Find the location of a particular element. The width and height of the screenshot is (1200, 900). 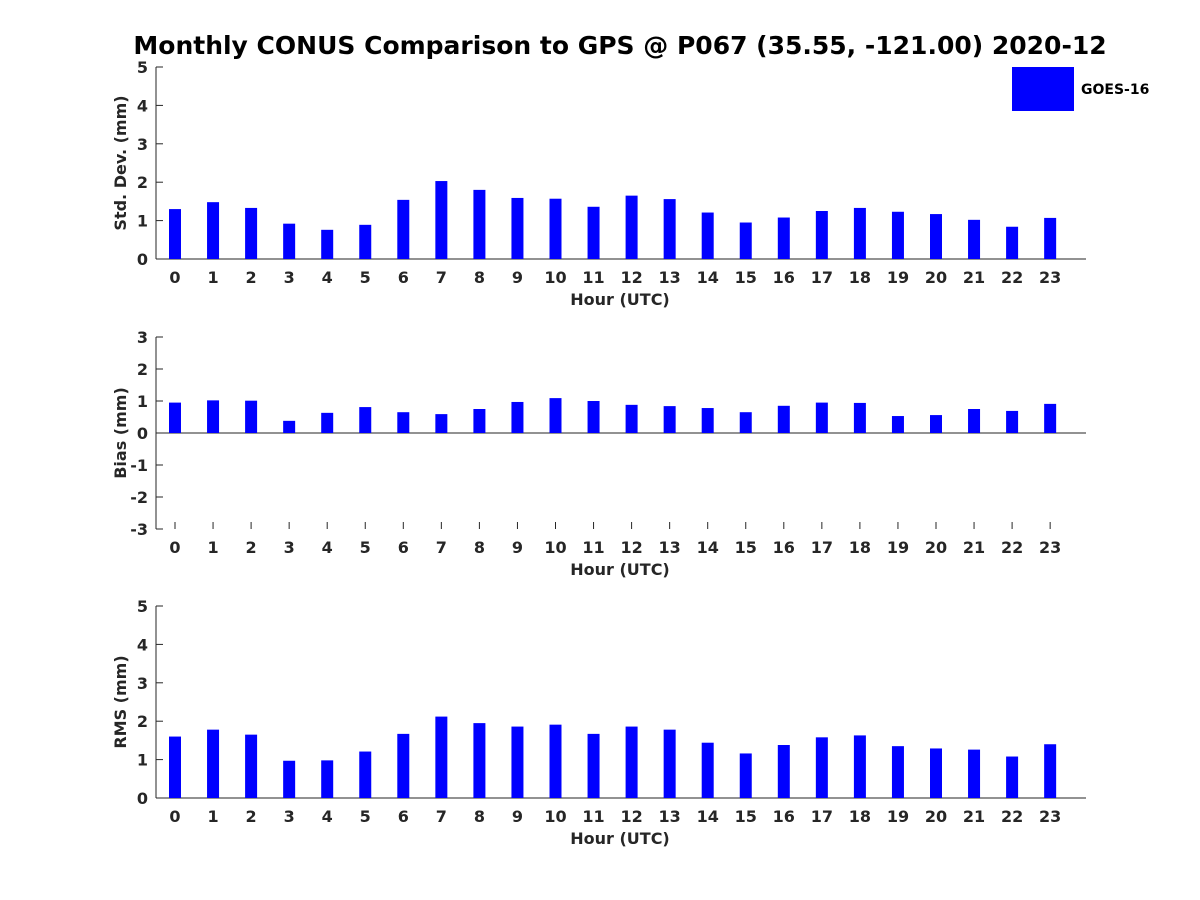

legend-swatch is located at coordinates (1043, 89).